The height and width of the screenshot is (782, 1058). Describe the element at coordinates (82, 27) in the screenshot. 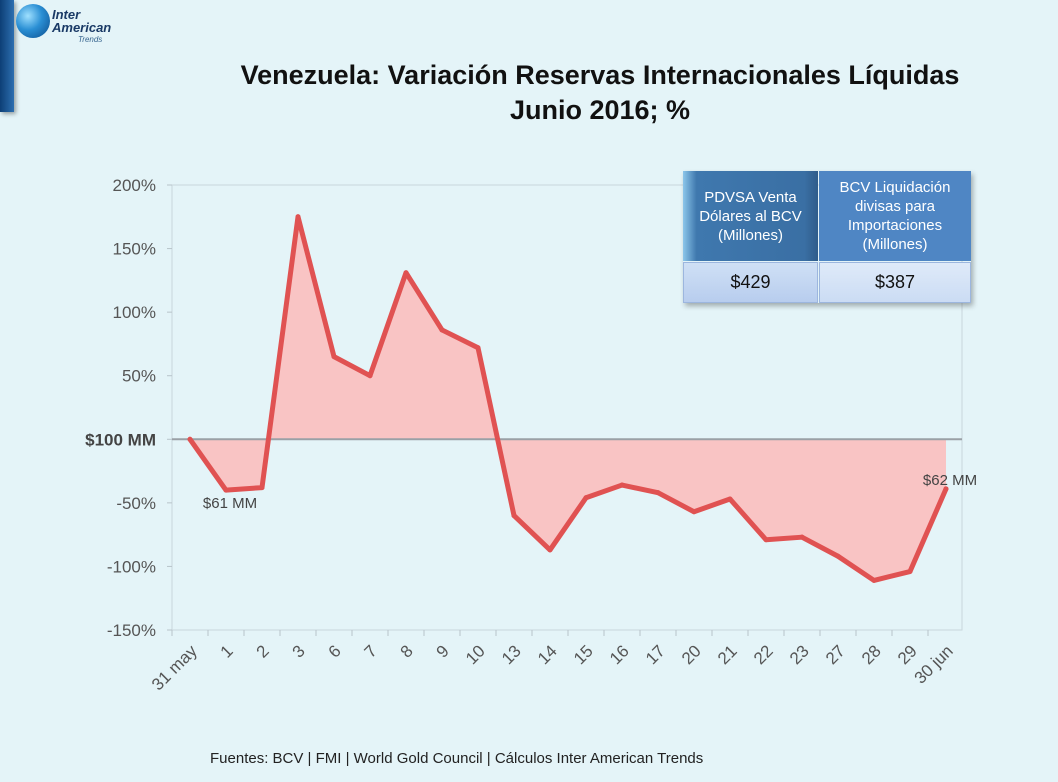

I see `logo-text-american: American` at that location.